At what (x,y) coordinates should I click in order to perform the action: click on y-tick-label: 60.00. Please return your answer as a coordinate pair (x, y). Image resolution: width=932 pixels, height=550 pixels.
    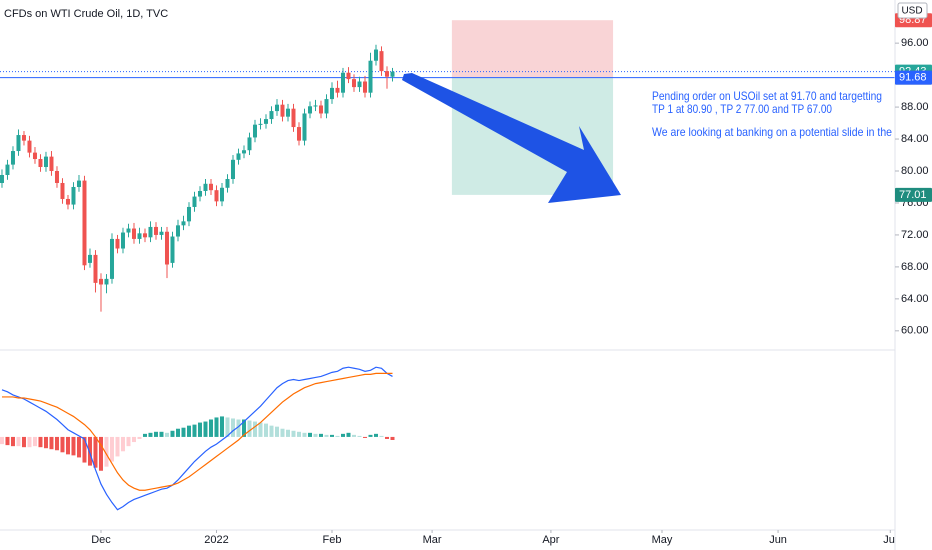
    Looking at the image, I should click on (915, 331).